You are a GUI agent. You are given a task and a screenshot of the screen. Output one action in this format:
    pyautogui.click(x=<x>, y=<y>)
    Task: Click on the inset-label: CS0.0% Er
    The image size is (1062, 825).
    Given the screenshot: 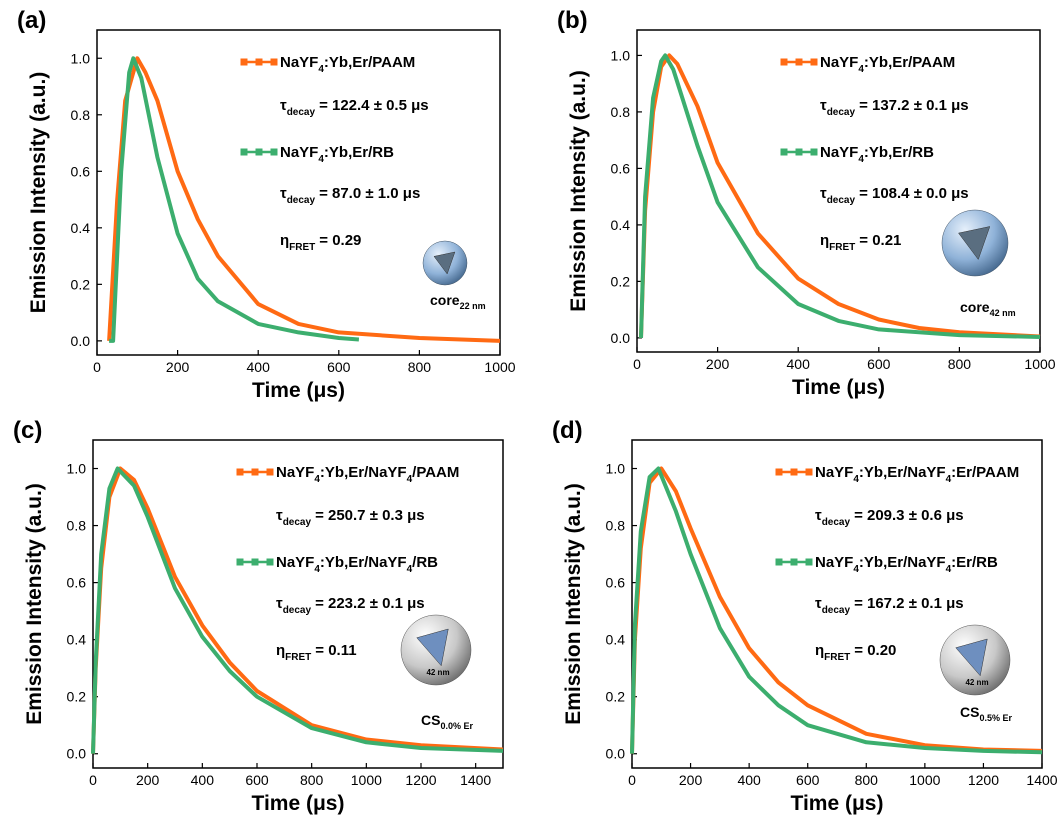 What is the action you would take?
    pyautogui.click(x=447, y=721)
    